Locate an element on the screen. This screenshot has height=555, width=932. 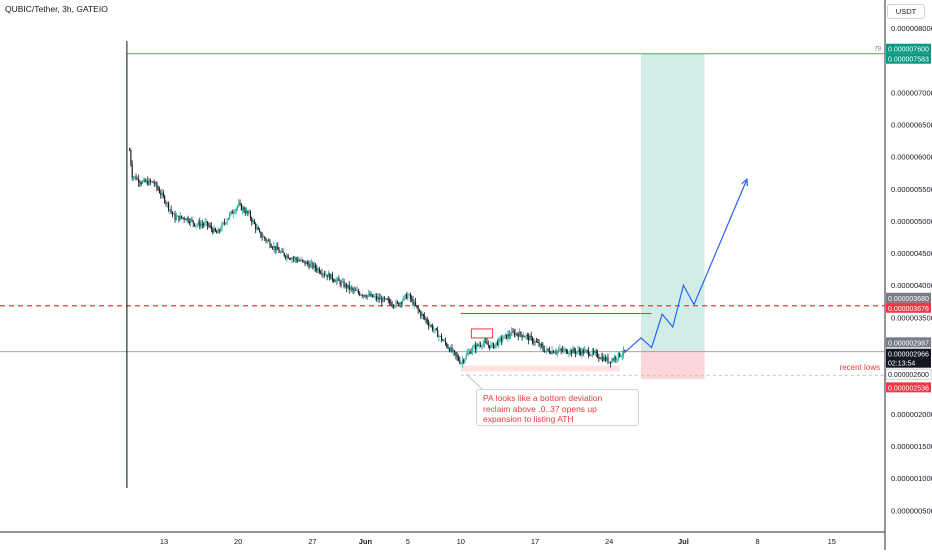
y-tick-label: 0.000005500 is located at coordinates (911, 189).